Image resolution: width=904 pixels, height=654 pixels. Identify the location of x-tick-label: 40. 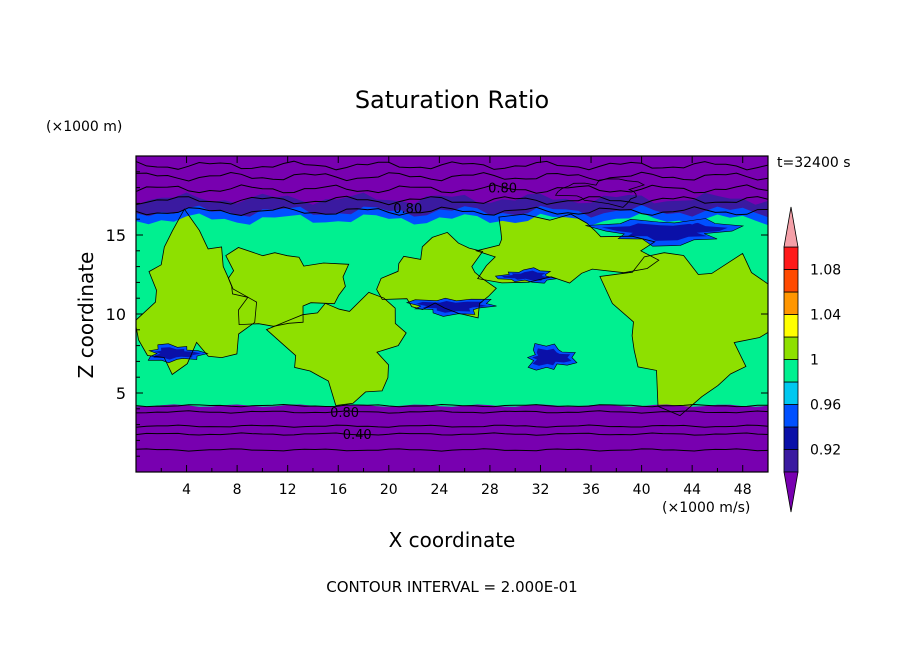
(642, 490).